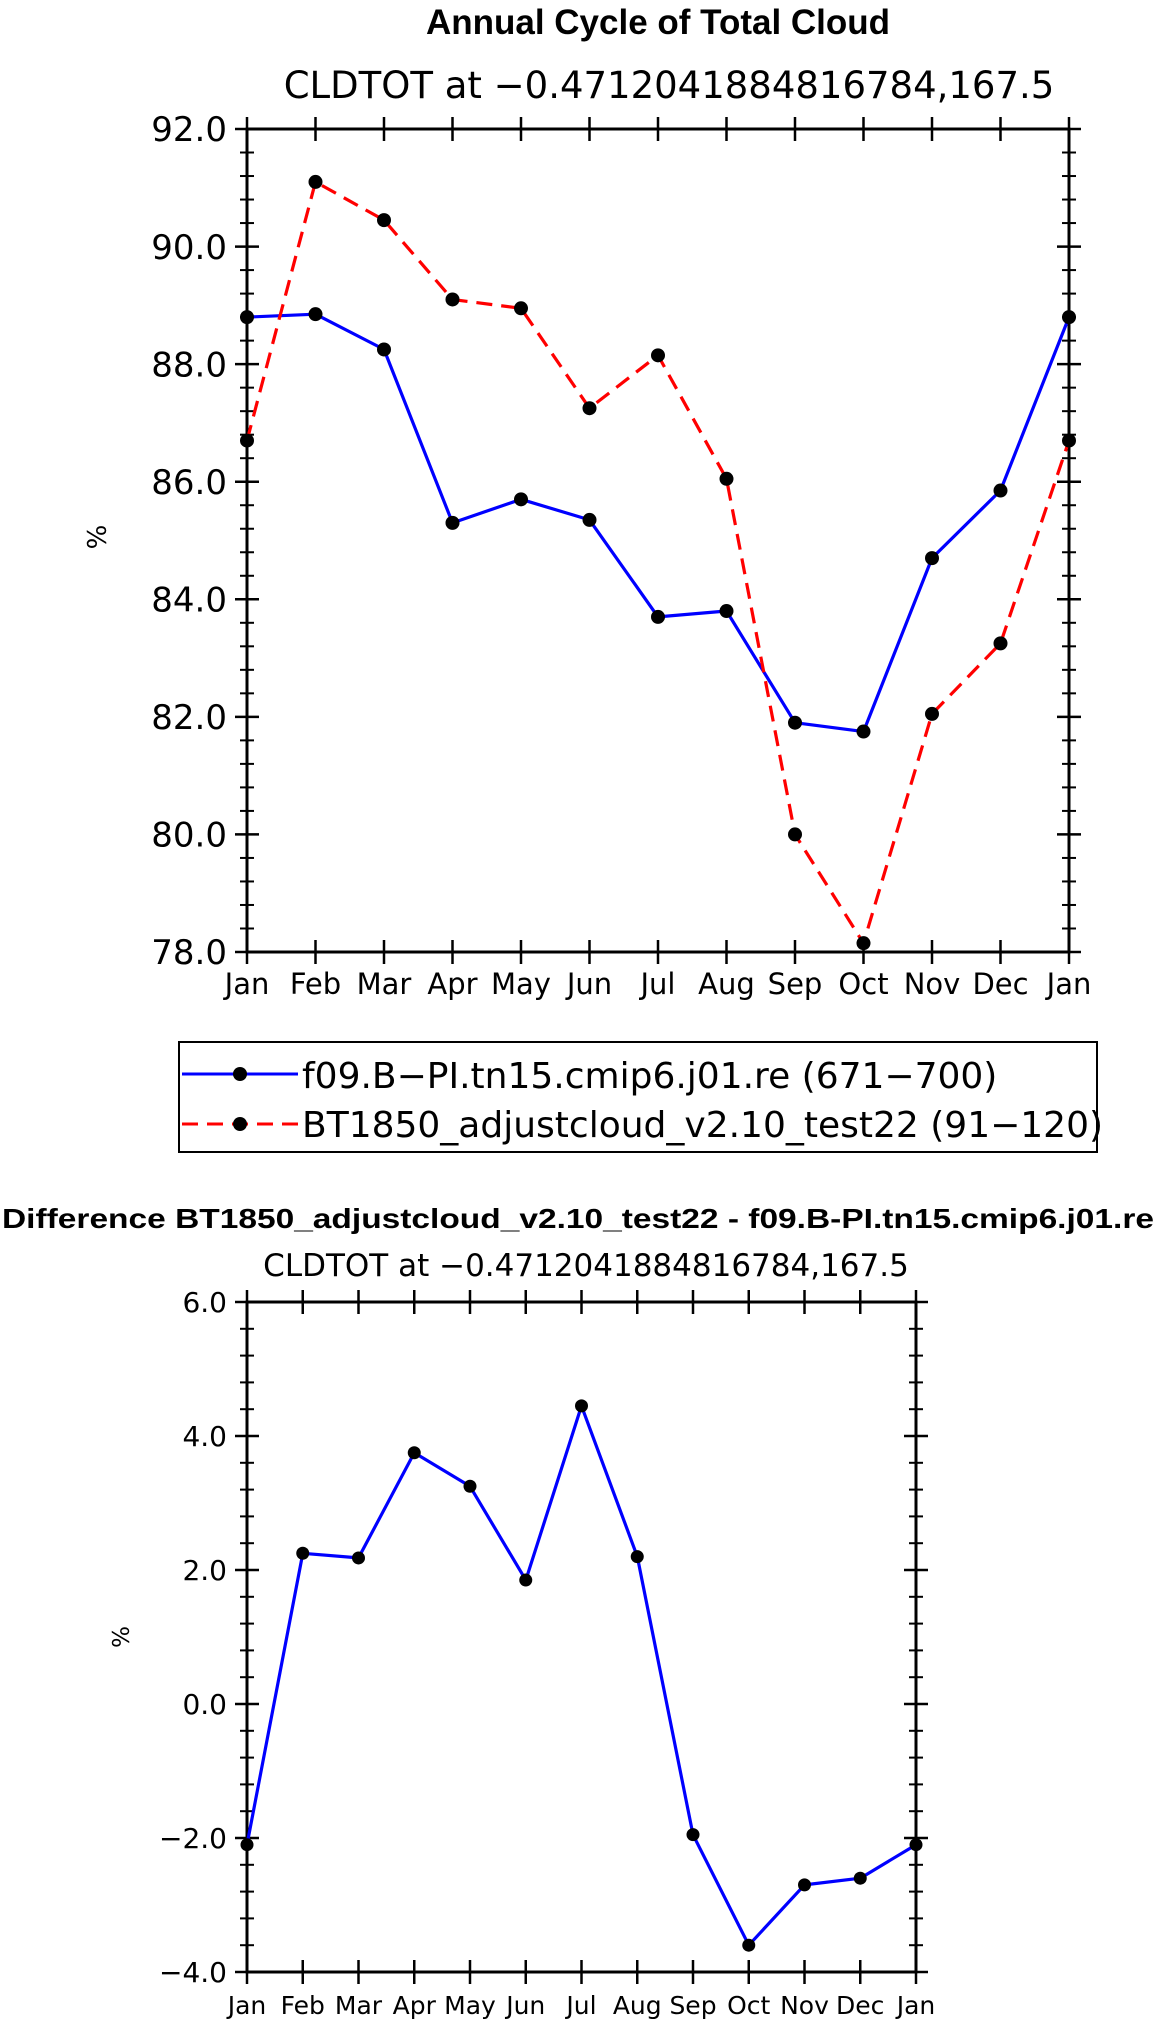 This screenshot has width=1161, height=2031. I want to click on y-tick-label: 0.0, so click(204, 1704).